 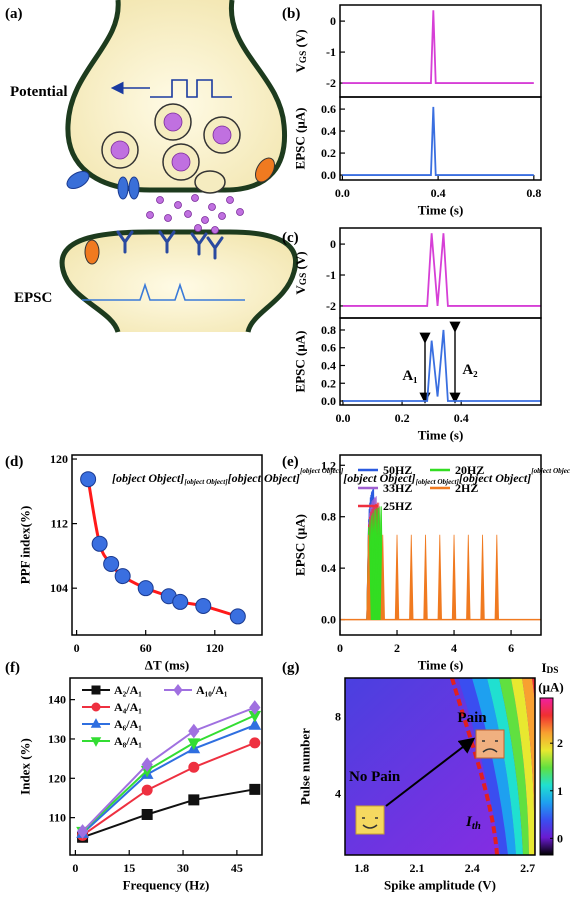 What do you see at coordinates (291, 668) in the screenshot?
I see `panel-label: (g)` at bounding box center [291, 668].